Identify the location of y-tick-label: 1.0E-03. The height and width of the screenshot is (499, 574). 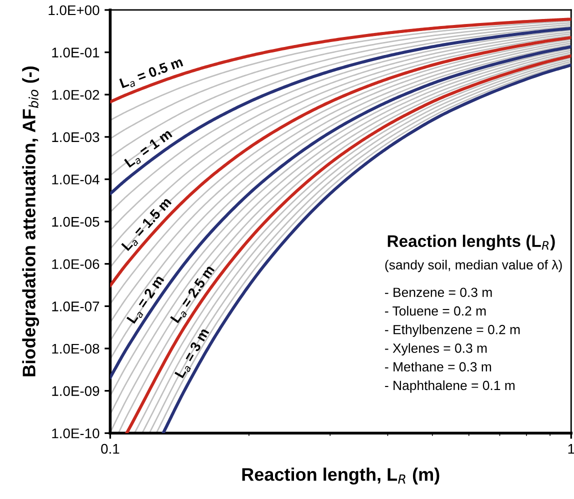
(76, 137).